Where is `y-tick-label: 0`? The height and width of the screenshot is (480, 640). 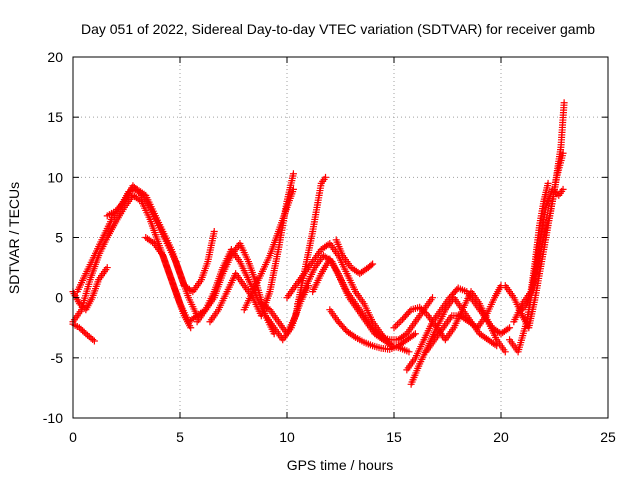 y-tick-label: 0 is located at coordinates (59, 298).